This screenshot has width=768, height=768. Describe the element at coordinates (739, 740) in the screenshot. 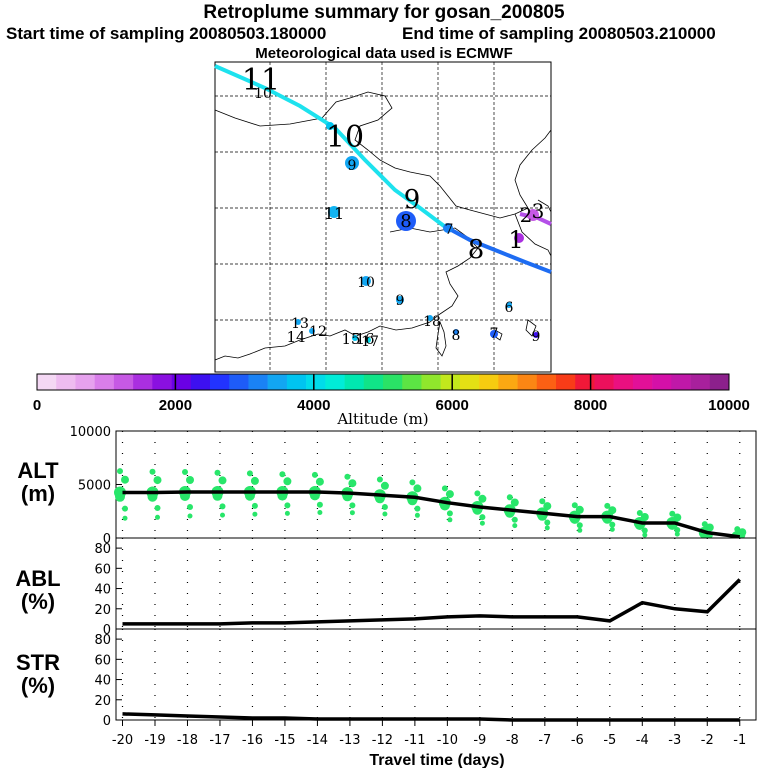

I see `x-tick-label: -1` at that location.